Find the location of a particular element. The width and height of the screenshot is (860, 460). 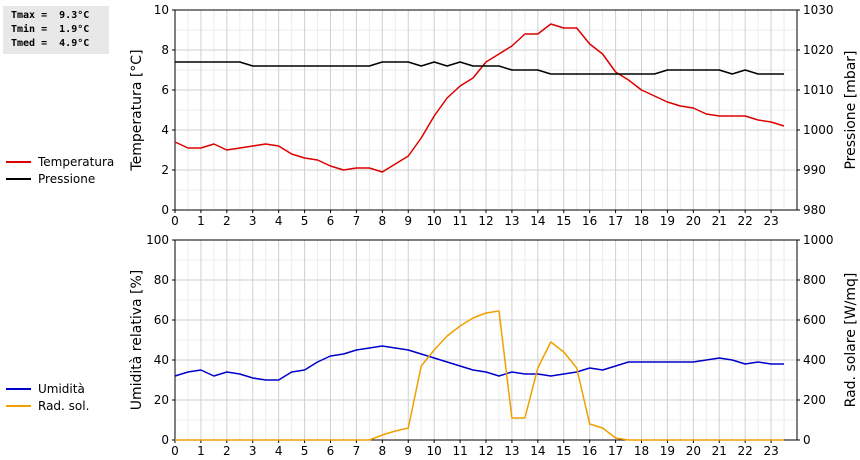

y-tick-label-right: 400 is located at coordinates (814, 360).